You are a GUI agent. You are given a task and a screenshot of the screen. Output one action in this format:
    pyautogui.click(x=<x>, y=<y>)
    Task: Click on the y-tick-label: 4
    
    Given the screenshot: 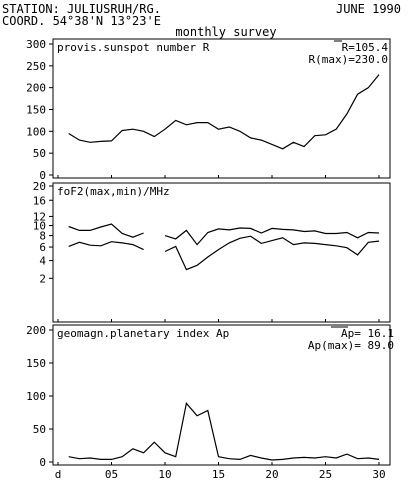 What is the action you would take?
    pyautogui.click(x=42, y=261)
    